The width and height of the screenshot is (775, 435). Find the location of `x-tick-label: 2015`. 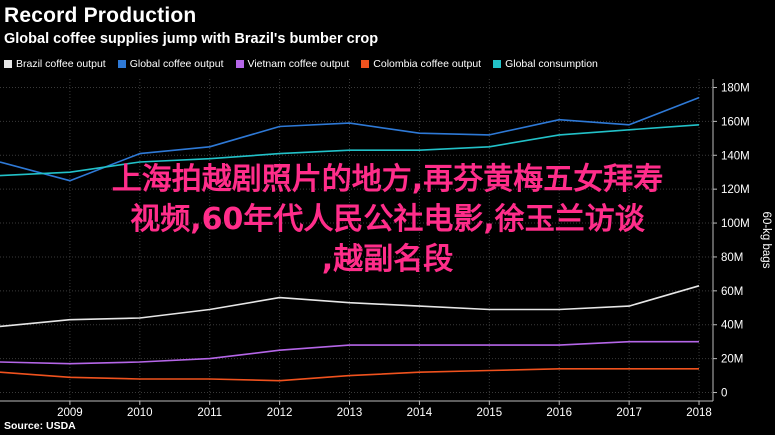

x-tick-label: 2015 is located at coordinates (490, 413).